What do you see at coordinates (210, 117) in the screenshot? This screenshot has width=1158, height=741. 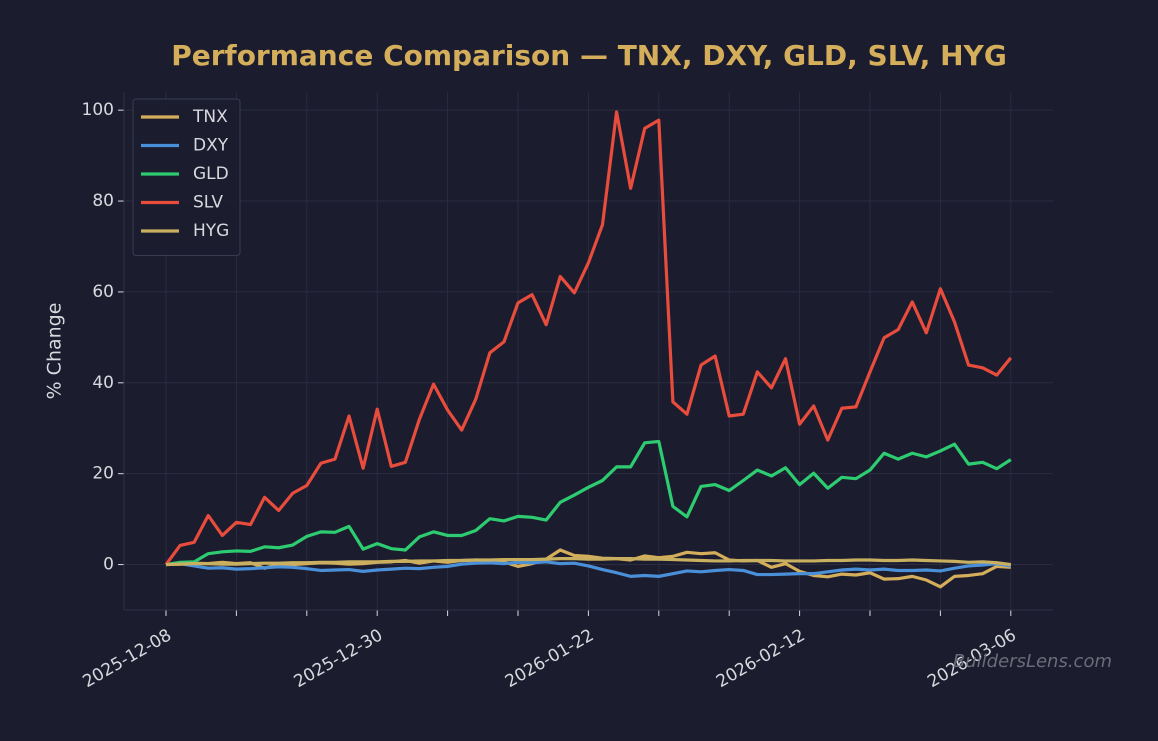 I see `legend-label: TNX` at bounding box center [210, 117].